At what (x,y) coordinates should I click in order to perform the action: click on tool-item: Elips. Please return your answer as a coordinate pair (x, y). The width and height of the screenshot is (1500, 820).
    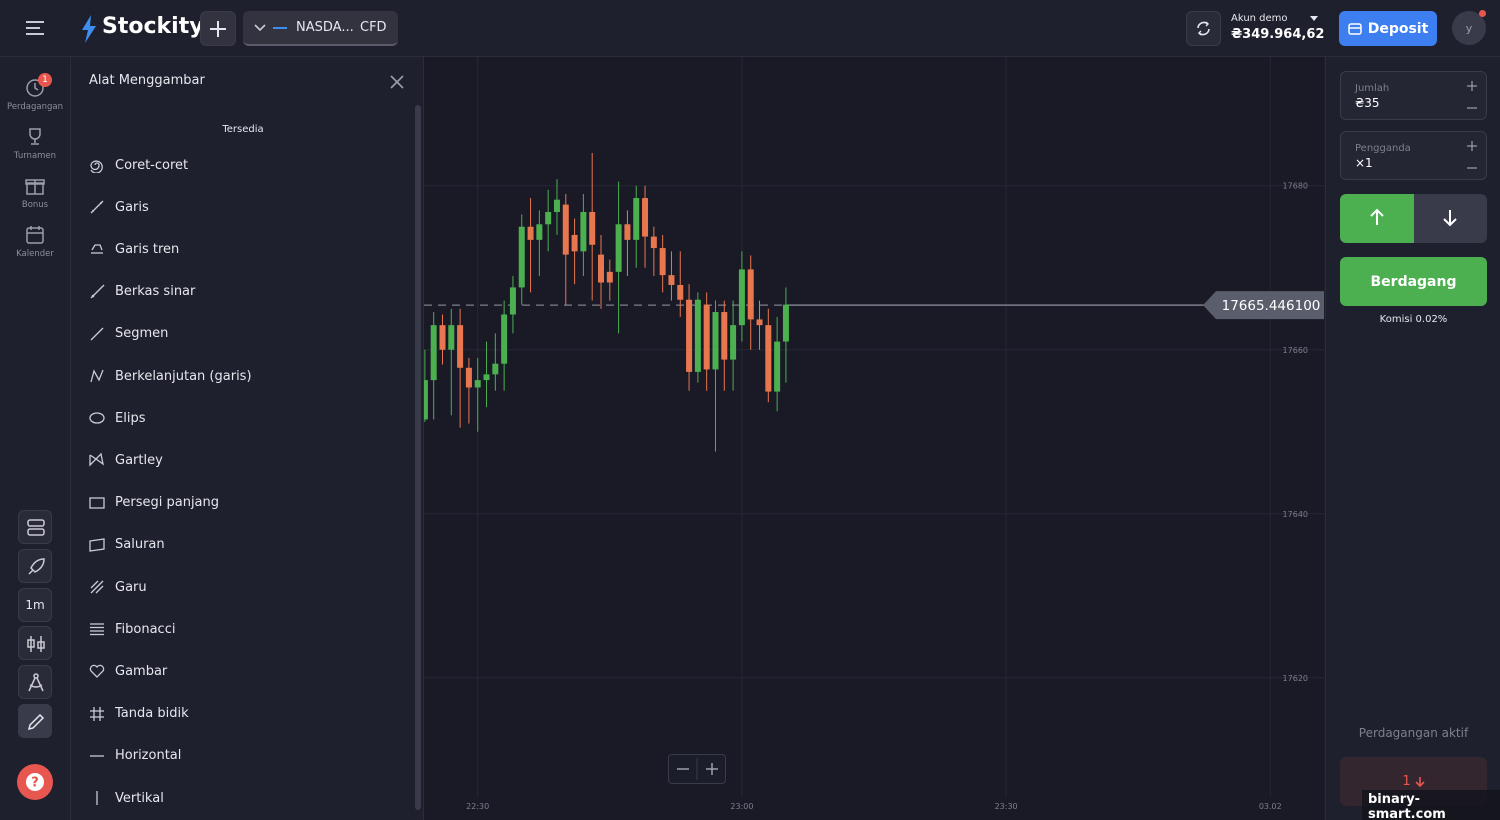
    Looking at the image, I should click on (117, 418).